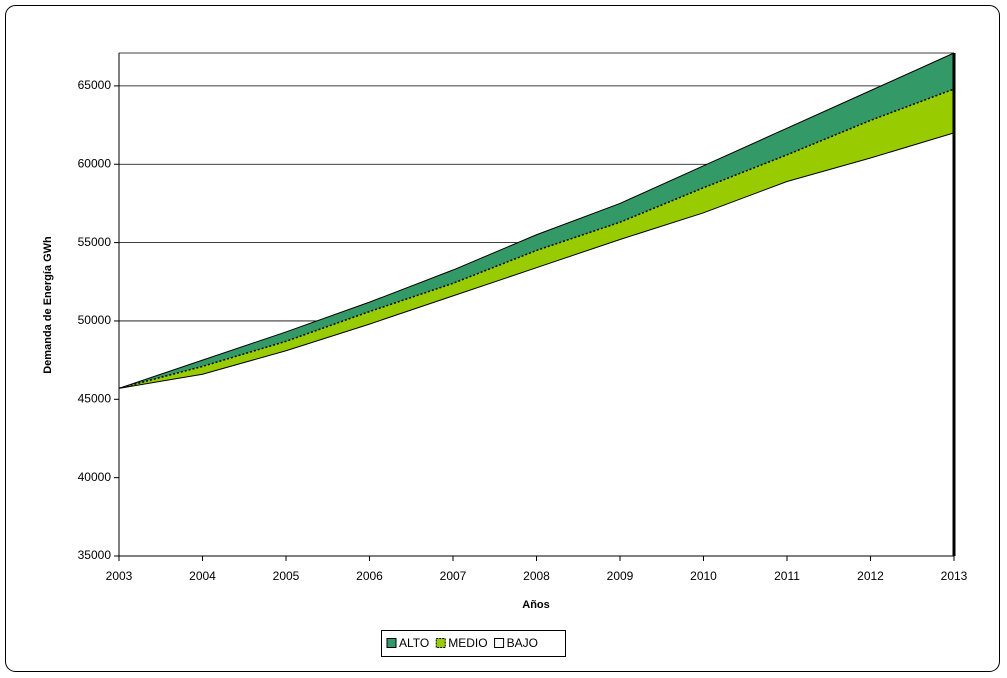 The image size is (1007, 678). I want to click on y-tick-label: 55000, so click(95, 242).